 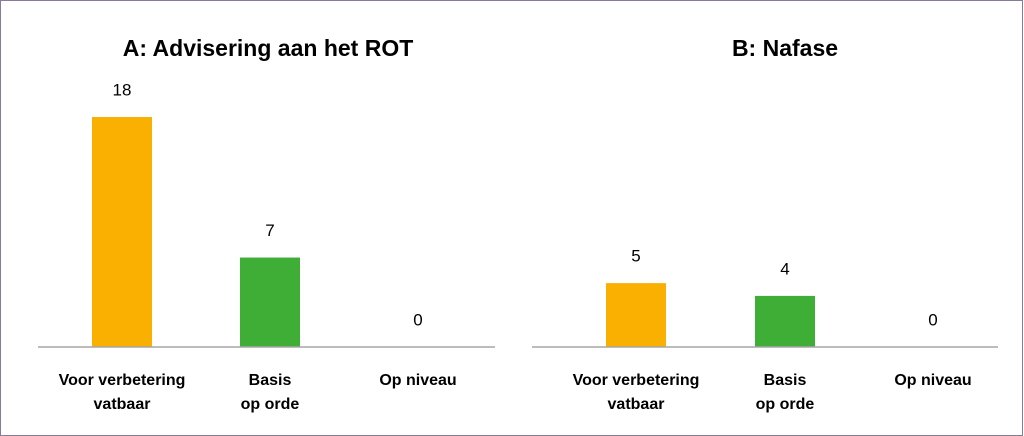 What do you see at coordinates (785, 48) in the screenshot?
I see `chart-title: B: Nafase` at bounding box center [785, 48].